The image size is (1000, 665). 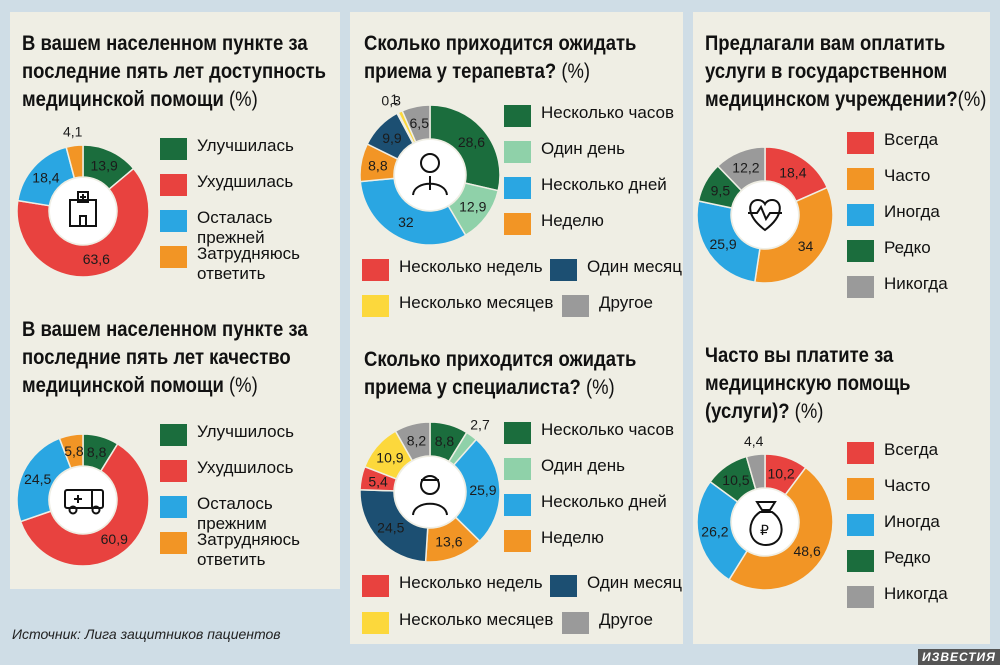 What do you see at coordinates (480, 425) in the screenshot?
I see `data-label: 2,7` at bounding box center [480, 425].